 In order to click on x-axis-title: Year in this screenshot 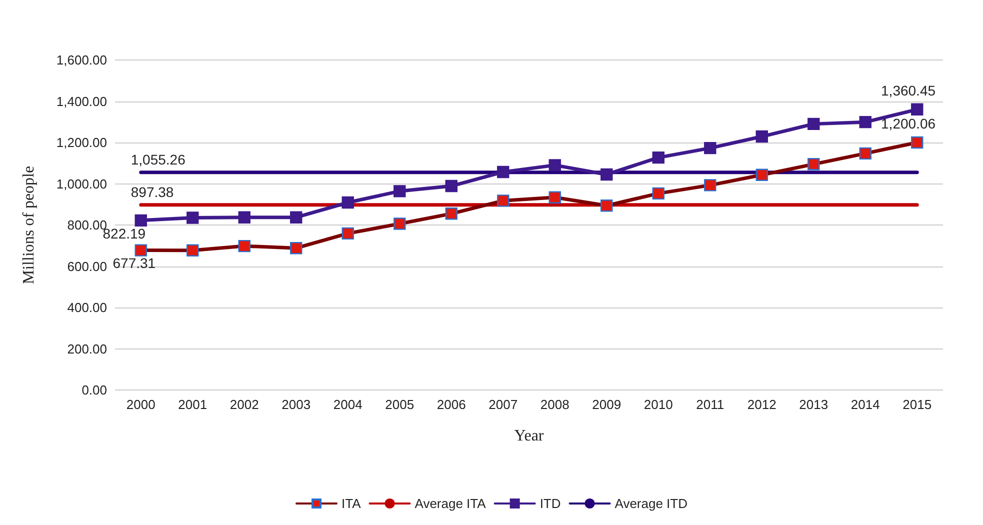, I will do `click(529, 436)`.